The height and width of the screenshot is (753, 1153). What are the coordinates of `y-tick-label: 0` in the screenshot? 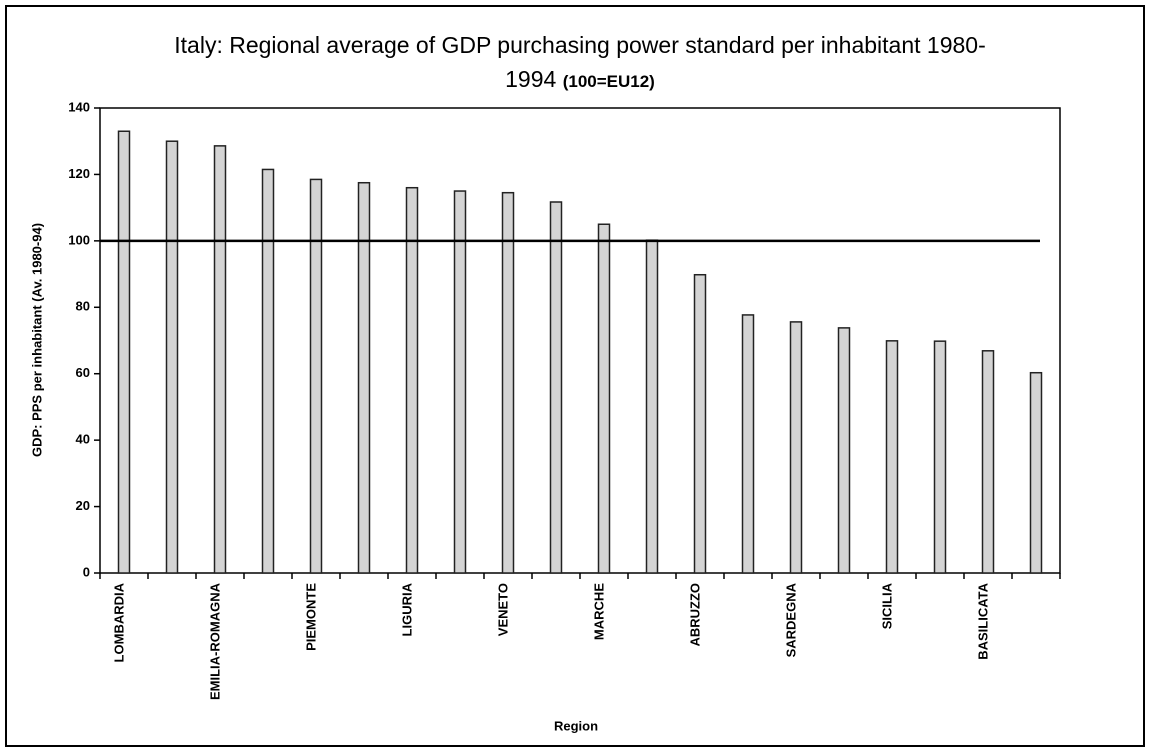 It's located at (86, 571).